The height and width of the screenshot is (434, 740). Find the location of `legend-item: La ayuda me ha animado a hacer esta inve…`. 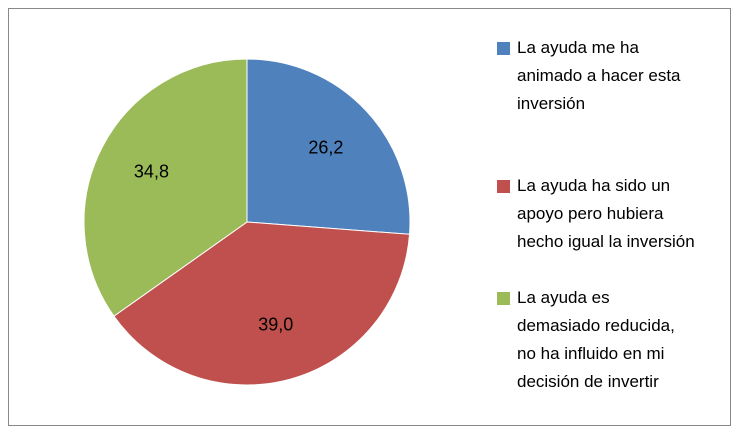

legend-item: La ayuda me ha animado a hacer esta inve… is located at coordinates (597, 76).